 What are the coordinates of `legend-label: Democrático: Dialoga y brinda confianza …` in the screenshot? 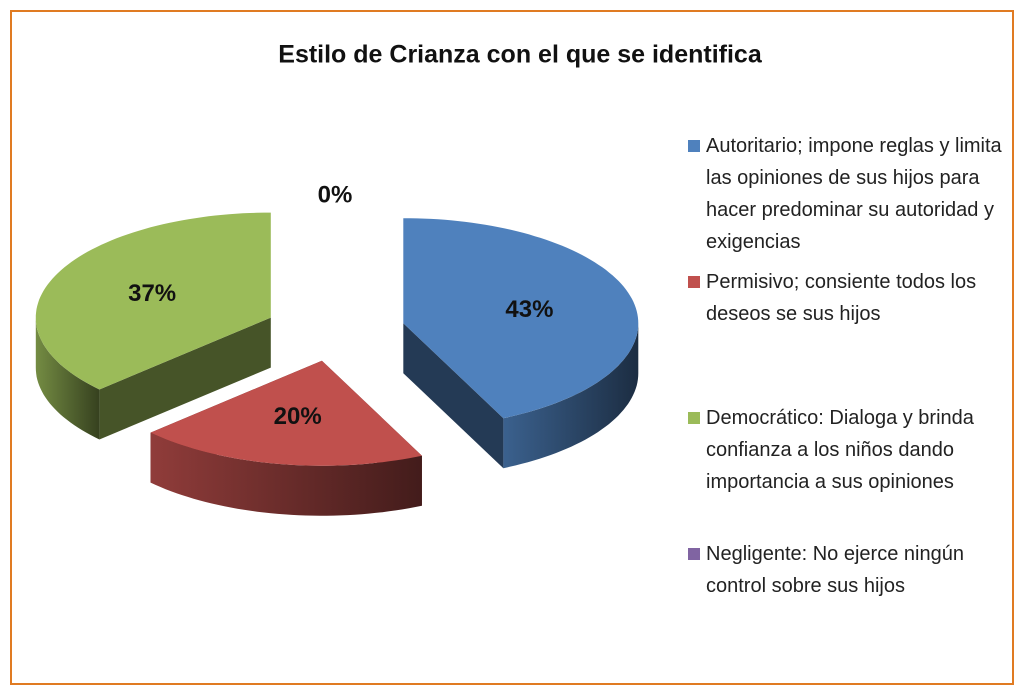 It's located at (840, 450).